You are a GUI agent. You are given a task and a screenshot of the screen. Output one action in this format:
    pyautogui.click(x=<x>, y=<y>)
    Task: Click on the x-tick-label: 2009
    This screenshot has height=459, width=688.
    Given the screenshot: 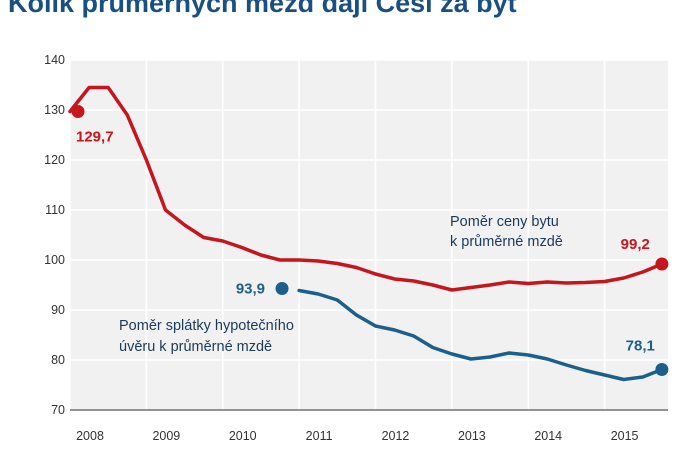 What is the action you would take?
    pyautogui.click(x=166, y=436)
    